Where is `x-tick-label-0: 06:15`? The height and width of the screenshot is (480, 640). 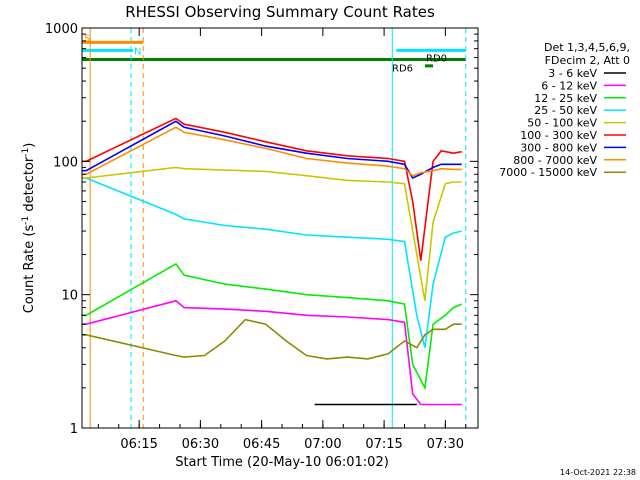 x-tick-label-0: 06:15 is located at coordinates (138, 444).